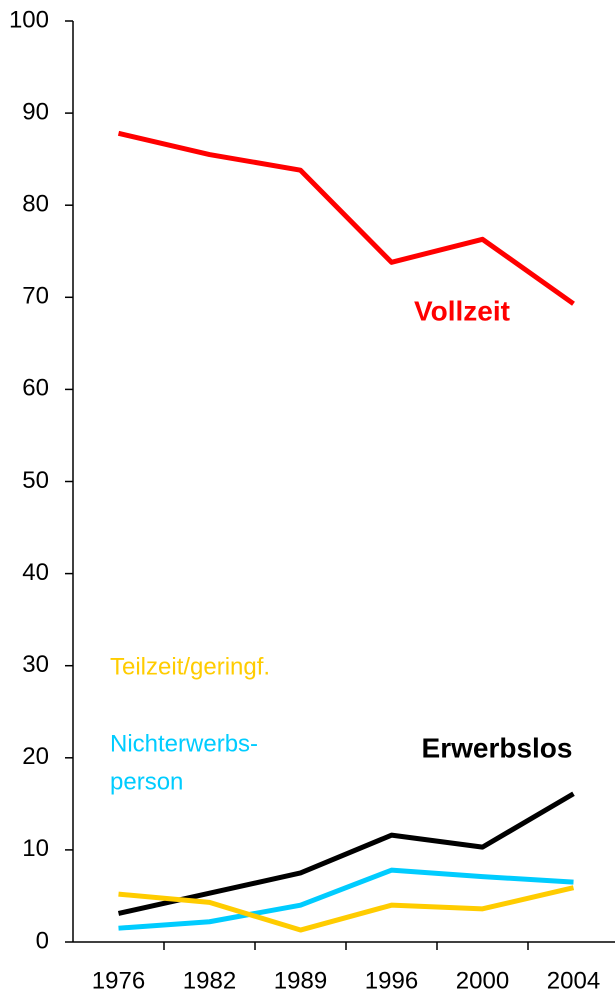 The height and width of the screenshot is (1007, 615). I want to click on x-tick-label: 1982, so click(209, 980).